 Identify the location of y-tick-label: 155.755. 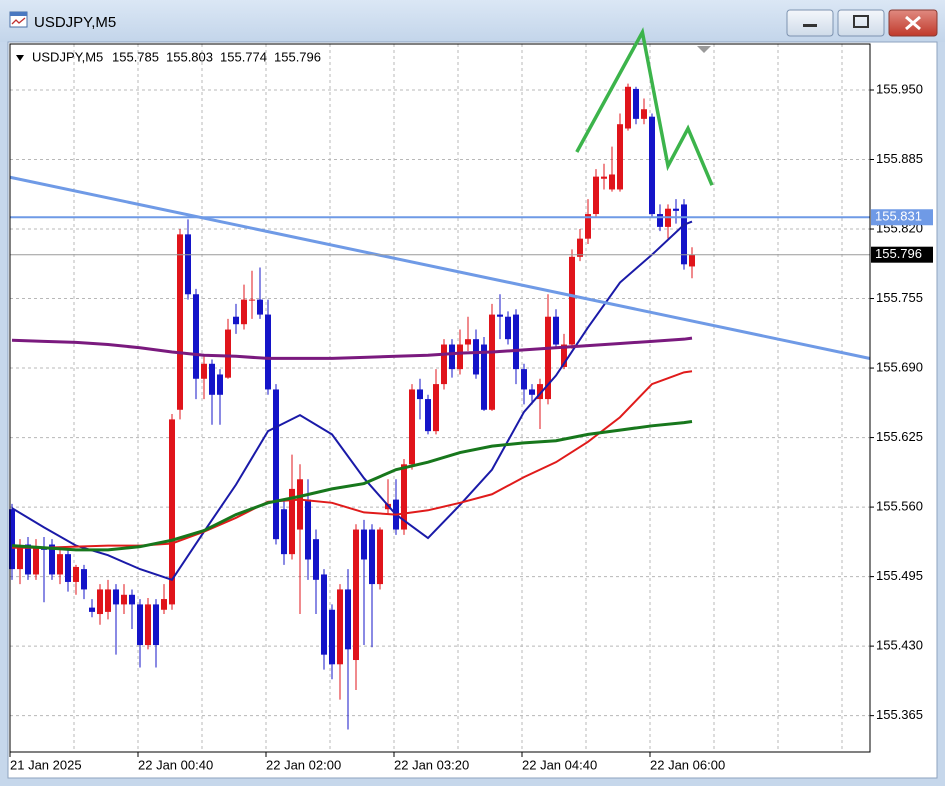
(899, 297).